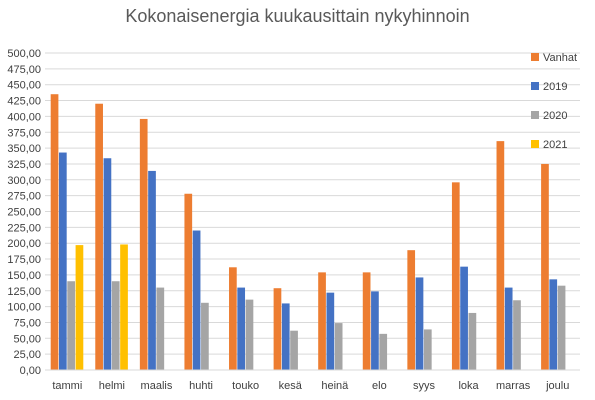  Describe the element at coordinates (553, 324) in the screenshot. I see `bar-2019-joulu` at that location.